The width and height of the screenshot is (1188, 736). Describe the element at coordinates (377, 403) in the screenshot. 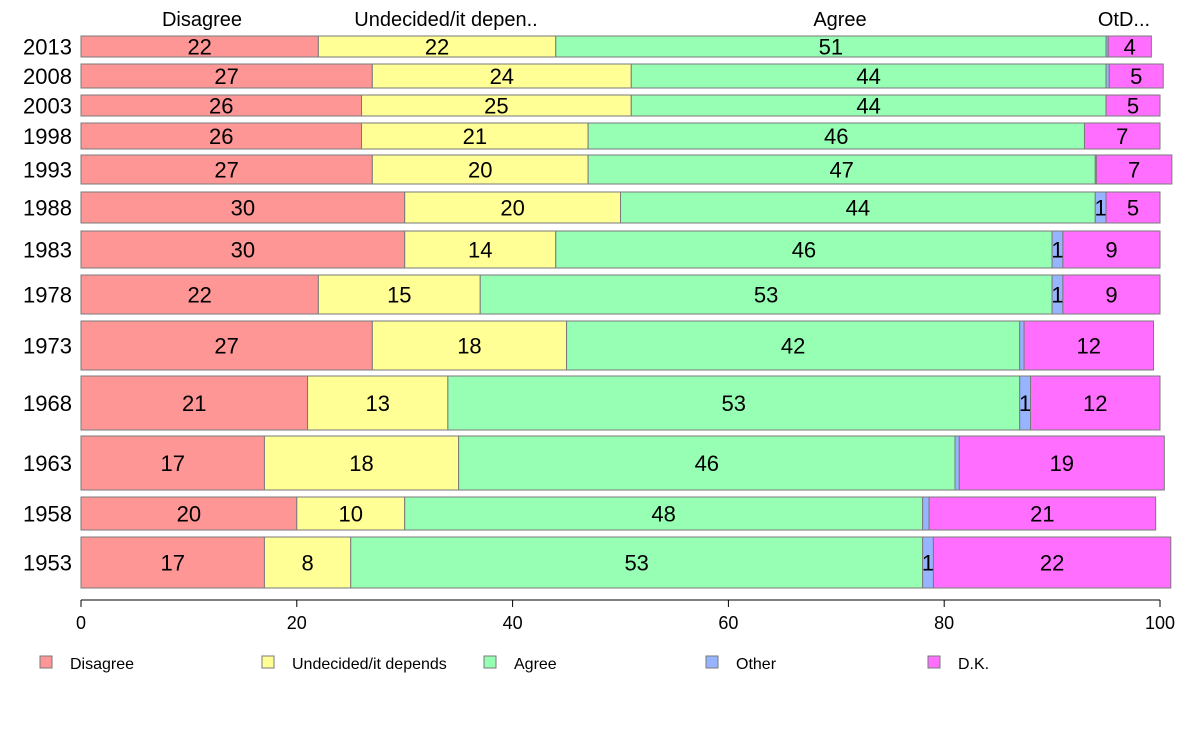

I see `bar-value-label: 13` at that location.